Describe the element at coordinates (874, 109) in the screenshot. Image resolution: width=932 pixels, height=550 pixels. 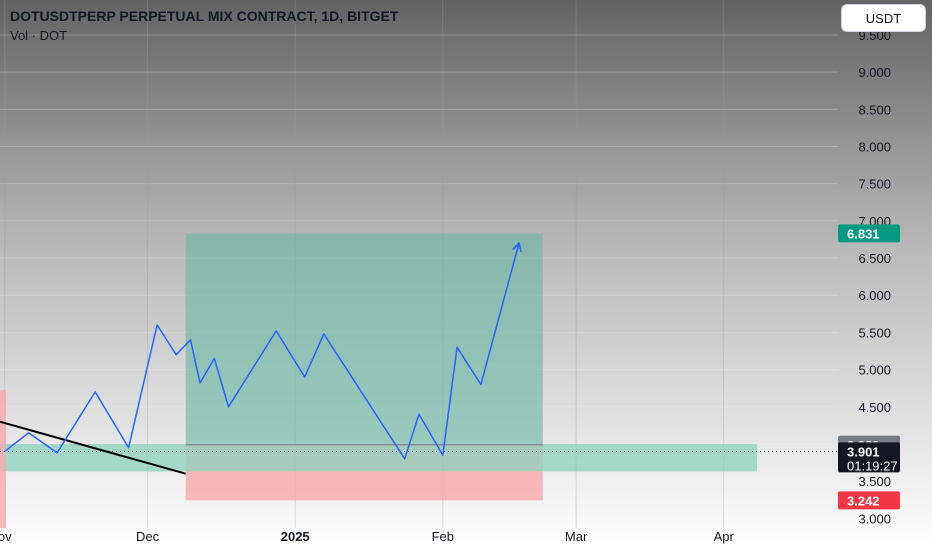
I see `y-tick-label: 8.500` at that location.